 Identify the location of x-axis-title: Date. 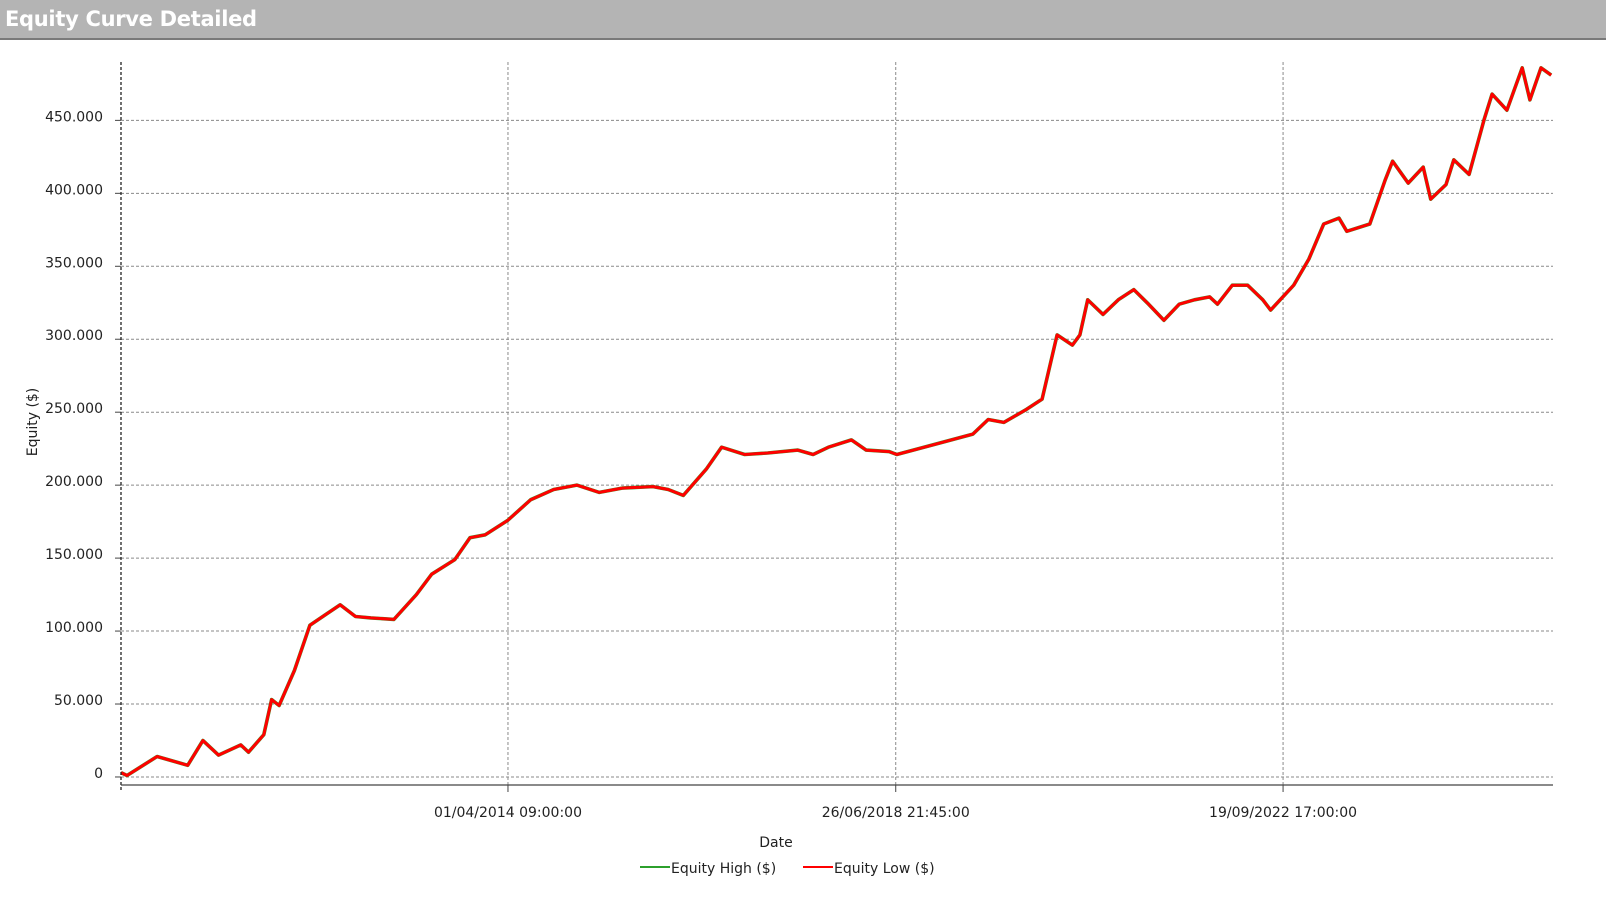
(775, 843).